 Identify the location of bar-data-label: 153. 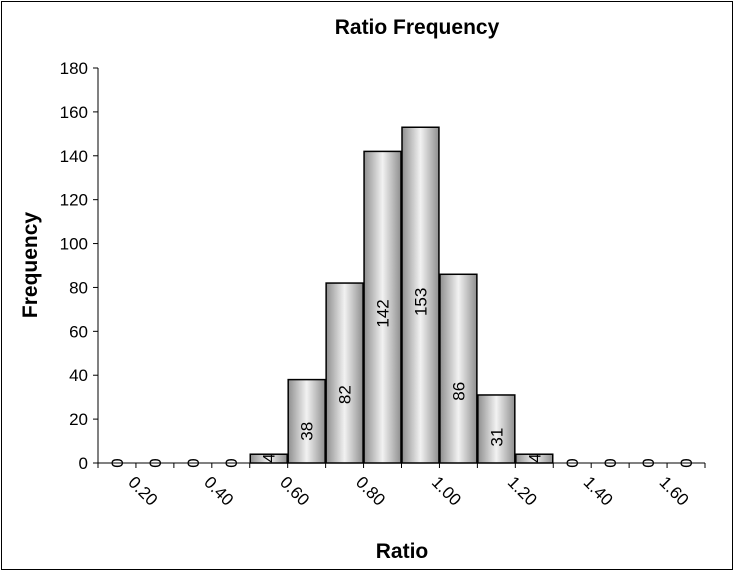
(420, 302).